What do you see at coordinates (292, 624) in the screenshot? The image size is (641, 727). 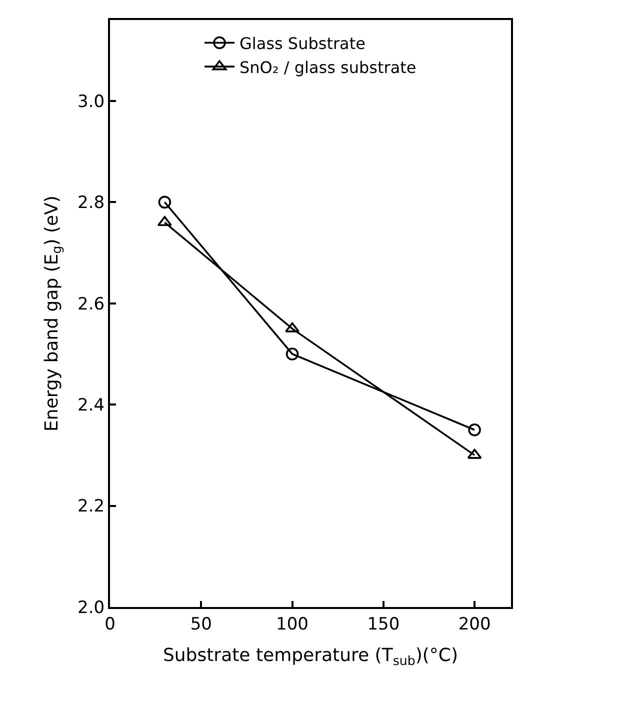 I see `x-tick-label: 100` at bounding box center [292, 624].